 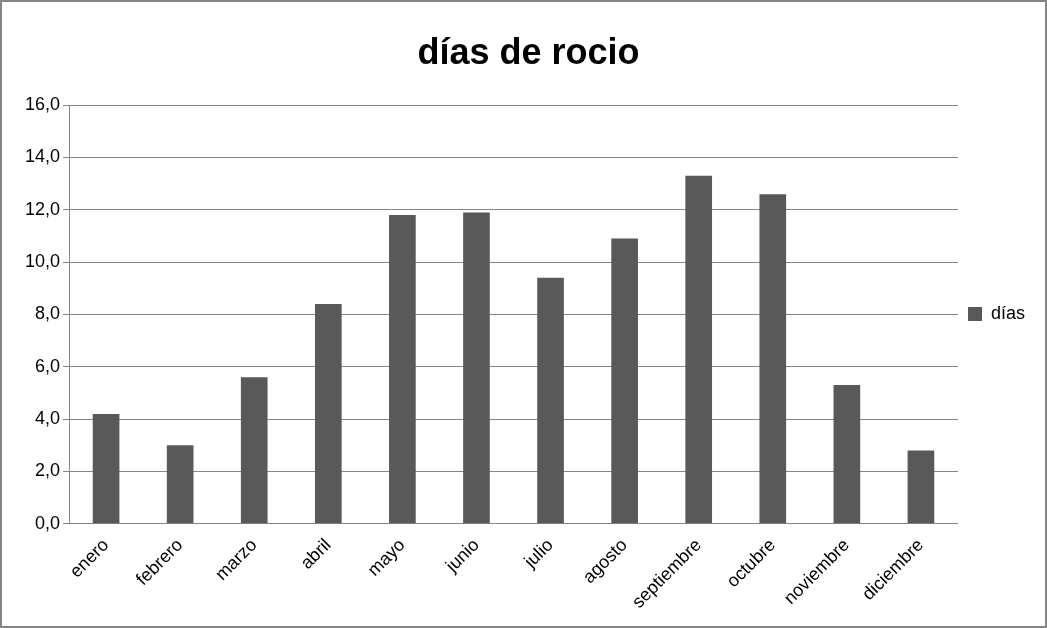 What do you see at coordinates (48, 418) in the screenshot?
I see `y-tick-label: 4,0` at bounding box center [48, 418].